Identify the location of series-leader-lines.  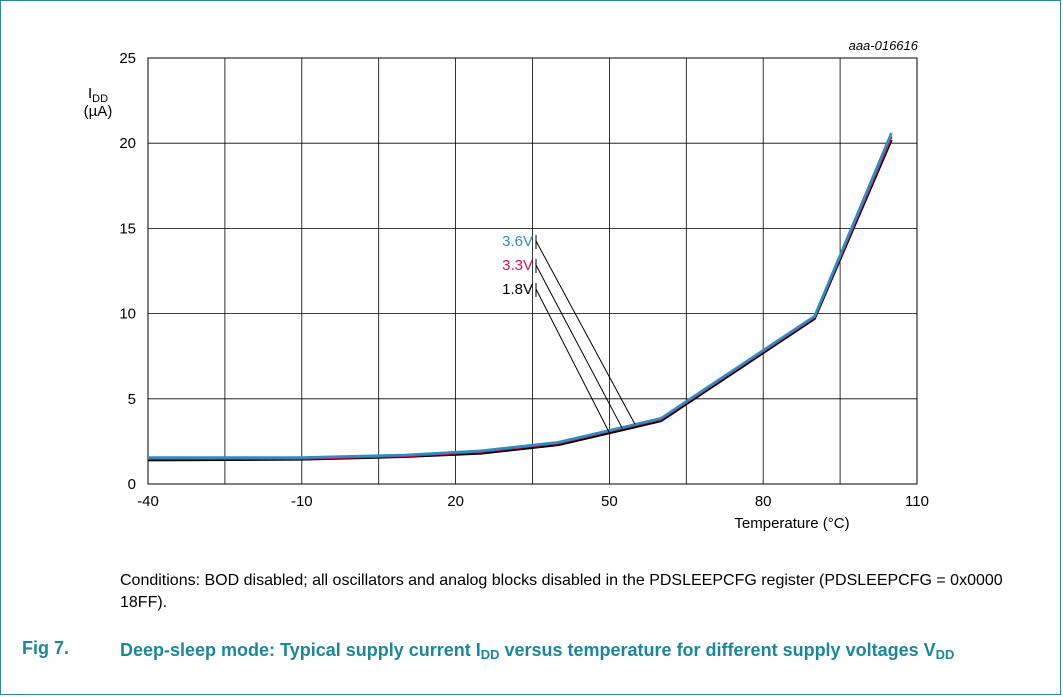
(585, 334).